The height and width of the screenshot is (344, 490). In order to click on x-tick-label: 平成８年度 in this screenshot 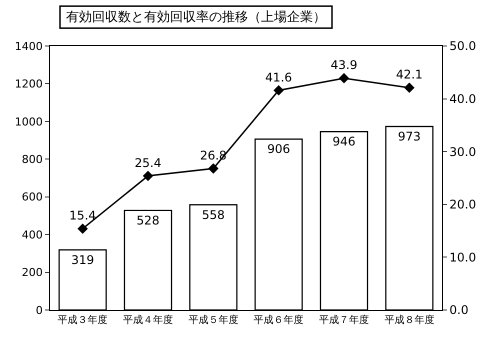, I will do `click(409, 320)`.